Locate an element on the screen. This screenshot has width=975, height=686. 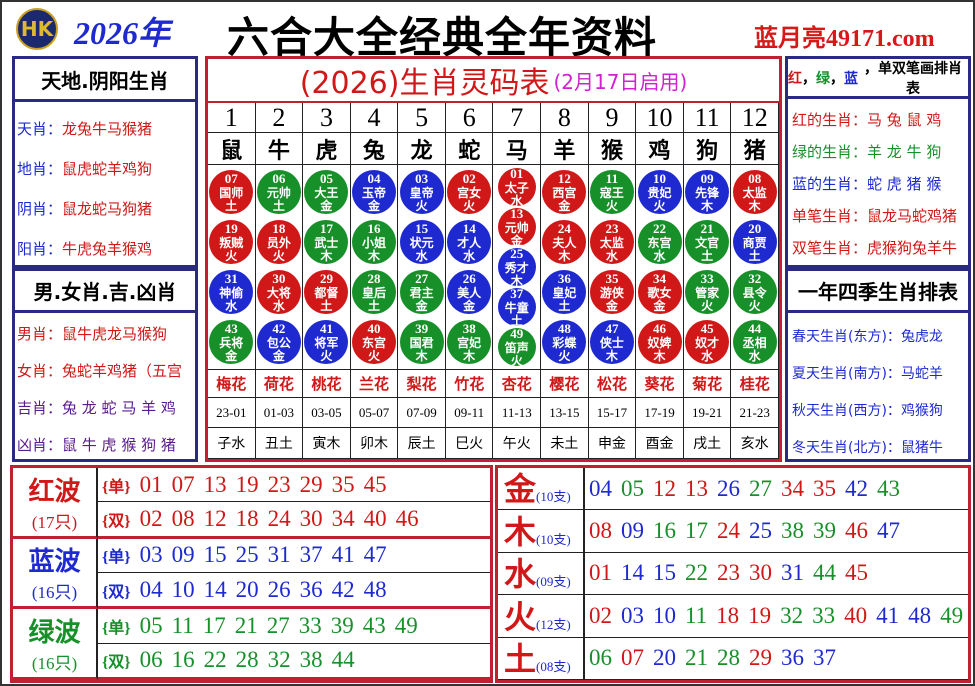
ball-number: 48 is located at coordinates (564, 329).